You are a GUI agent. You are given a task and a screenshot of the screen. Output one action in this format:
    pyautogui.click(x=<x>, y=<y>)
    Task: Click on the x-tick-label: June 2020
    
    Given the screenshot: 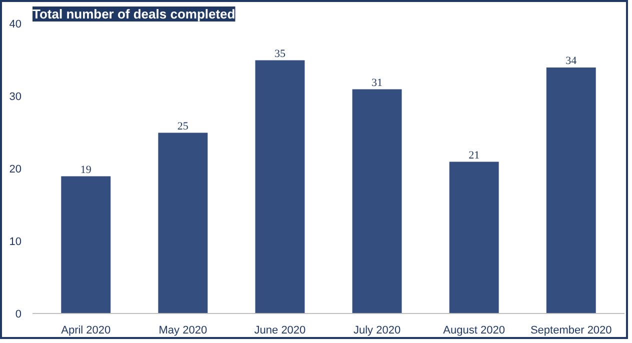 What is the action you would take?
    pyautogui.click(x=280, y=330)
    